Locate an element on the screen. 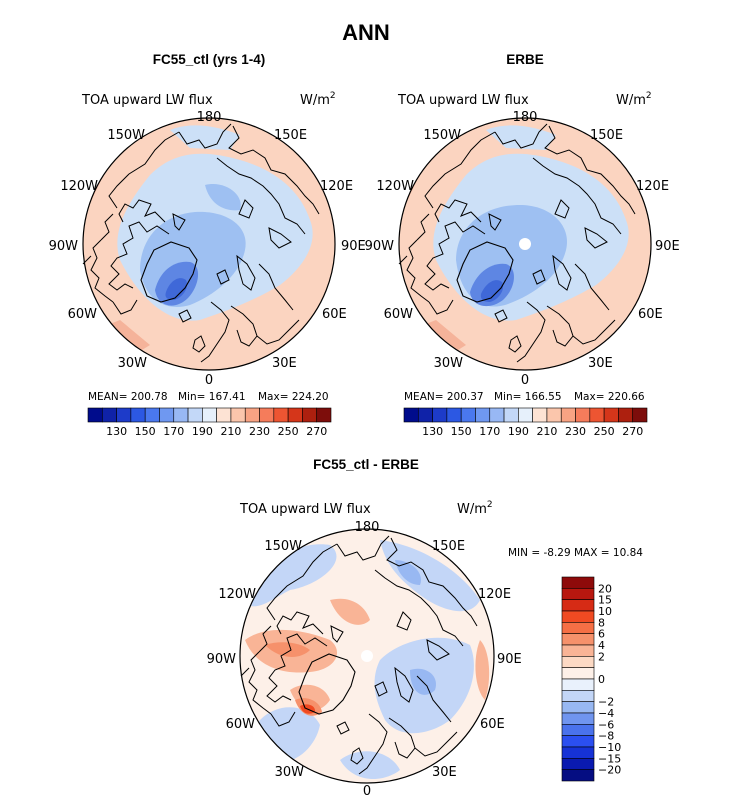 The image size is (733, 798). panel-title: FC55_ctl - ERBE is located at coordinates (366, 464).